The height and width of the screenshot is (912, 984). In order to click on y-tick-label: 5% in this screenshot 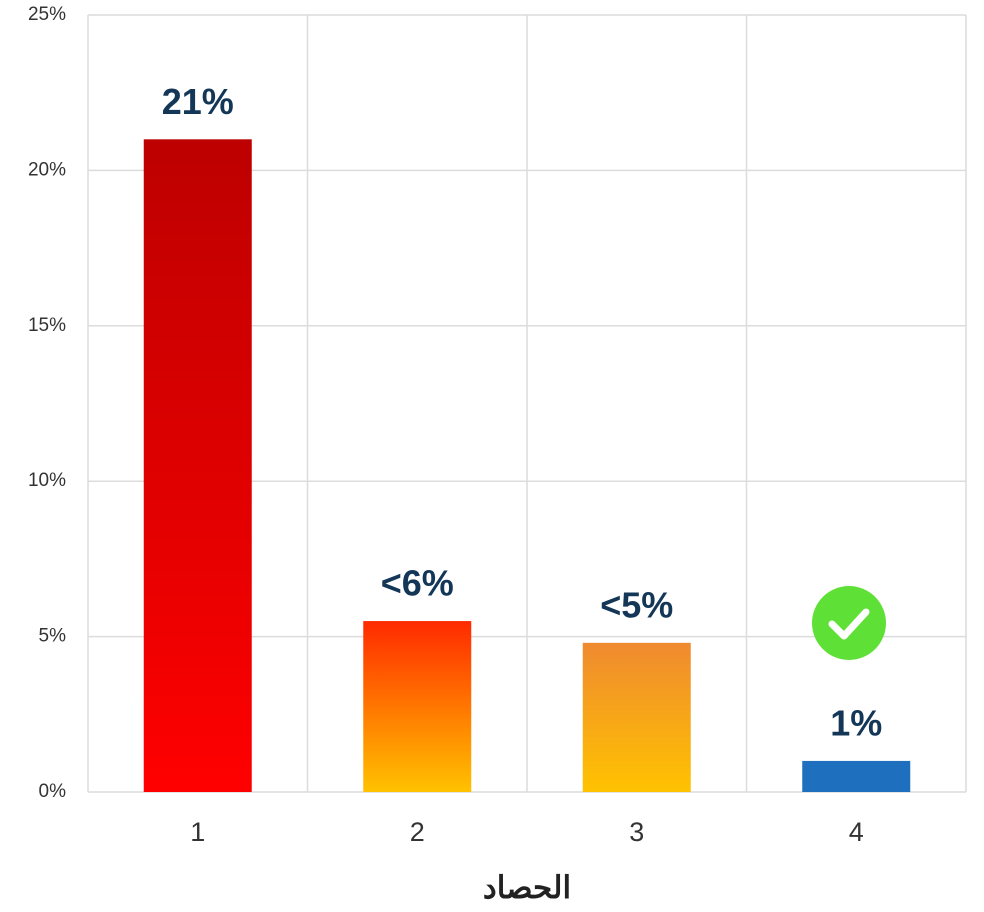, I will do `click(53, 636)`.